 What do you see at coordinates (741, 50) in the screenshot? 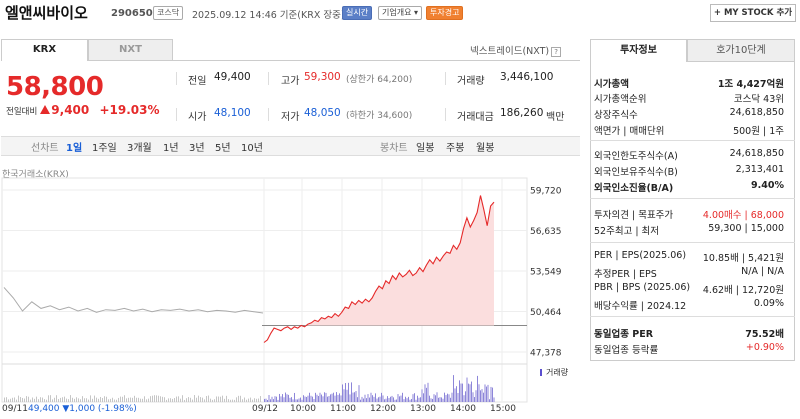
I see `tab-order-book: 호가10단계` at bounding box center [741, 50].